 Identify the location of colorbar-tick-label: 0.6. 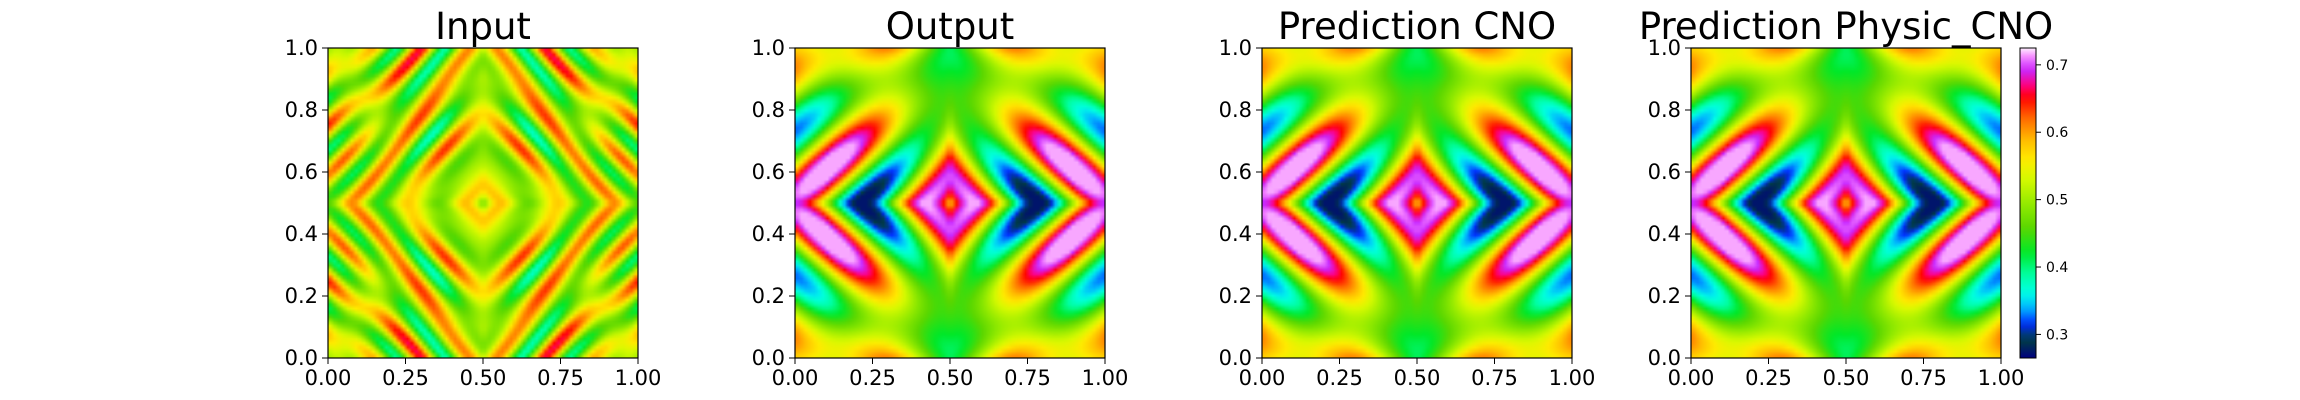
(2057, 133).